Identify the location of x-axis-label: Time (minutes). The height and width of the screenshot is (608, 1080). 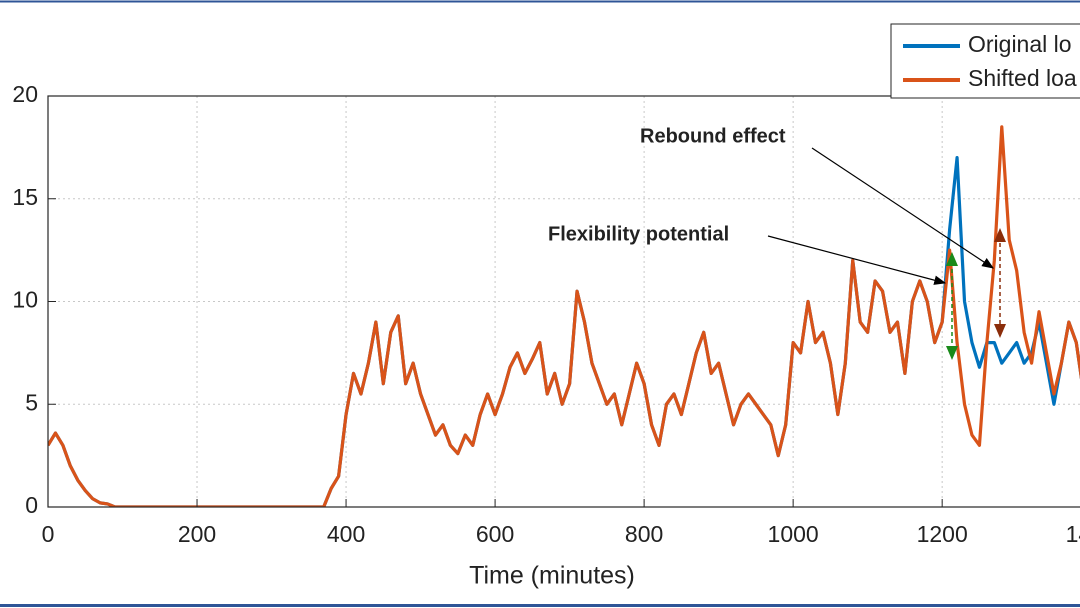
(552, 576).